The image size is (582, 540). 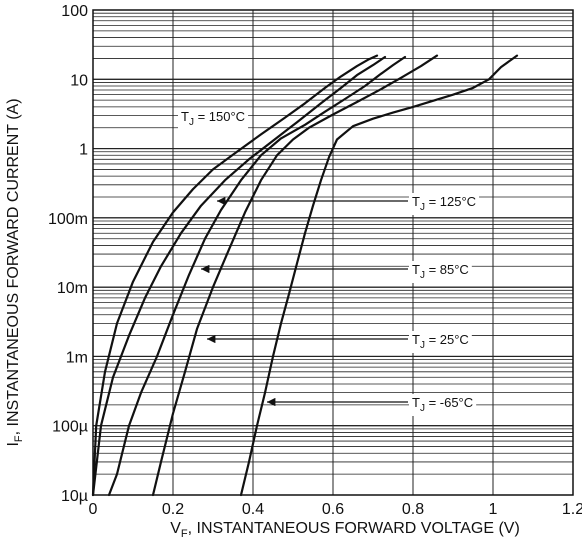 What do you see at coordinates (79, 80) in the screenshot?
I see `y-tick-label: 10` at bounding box center [79, 80].